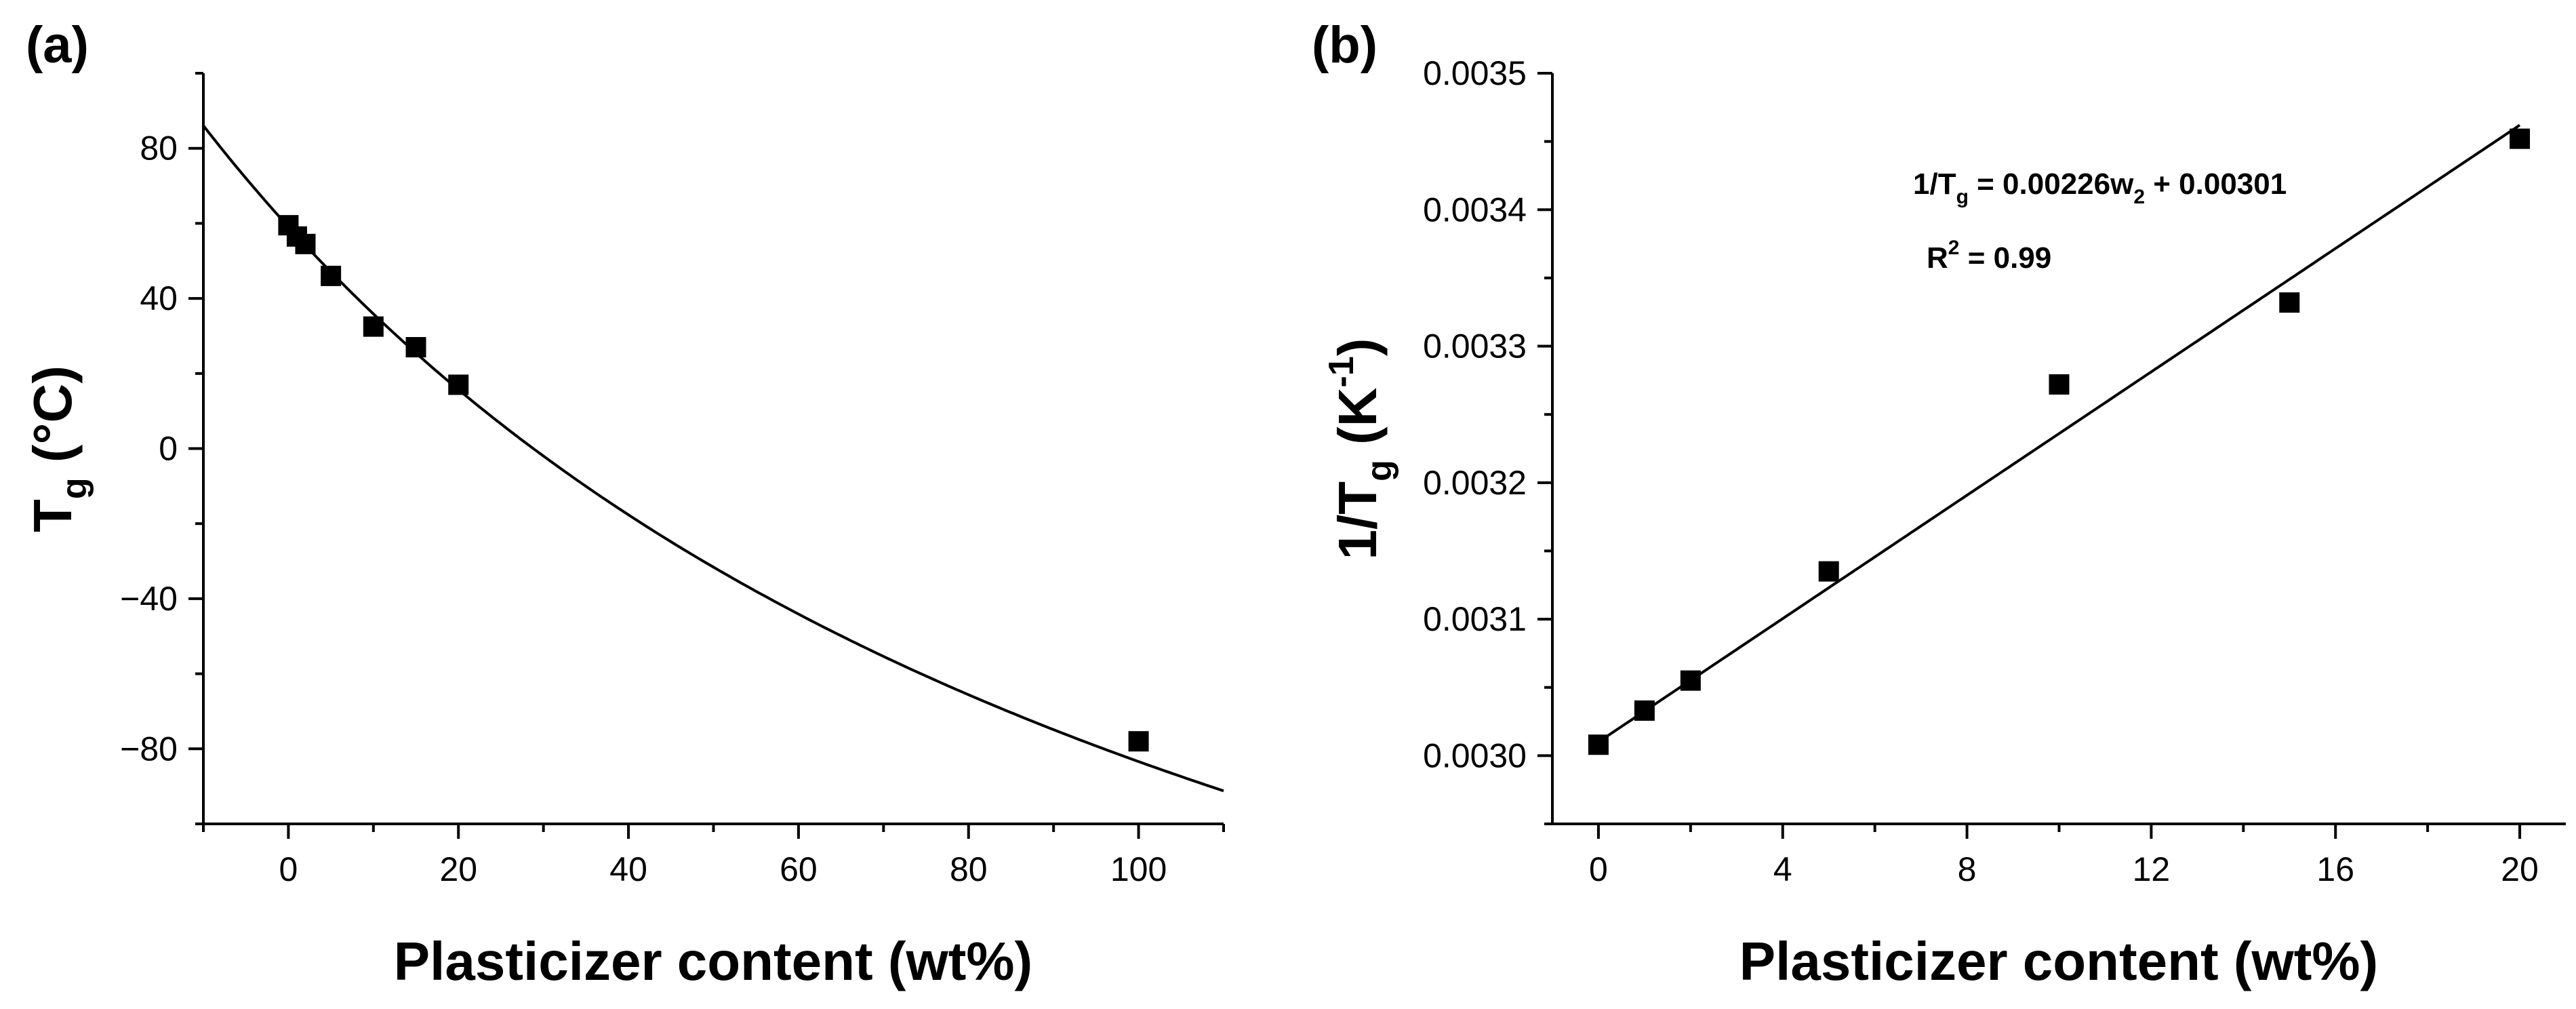  Describe the element at coordinates (2058, 961) in the screenshot. I see `panel-b-x-axis-title: Plasticizer content (wt%)` at that location.